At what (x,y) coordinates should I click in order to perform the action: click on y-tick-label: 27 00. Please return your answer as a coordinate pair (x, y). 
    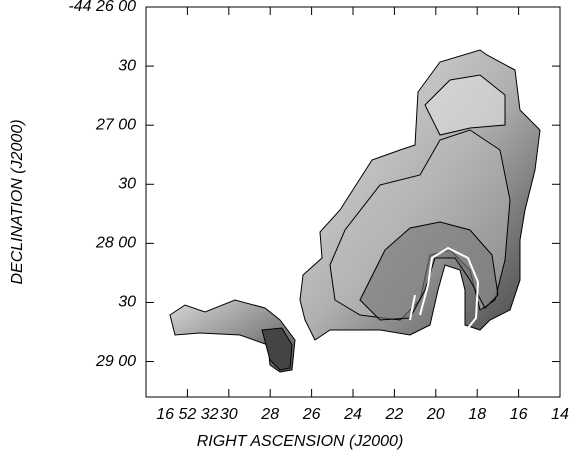
    Looking at the image, I should click on (115, 124).